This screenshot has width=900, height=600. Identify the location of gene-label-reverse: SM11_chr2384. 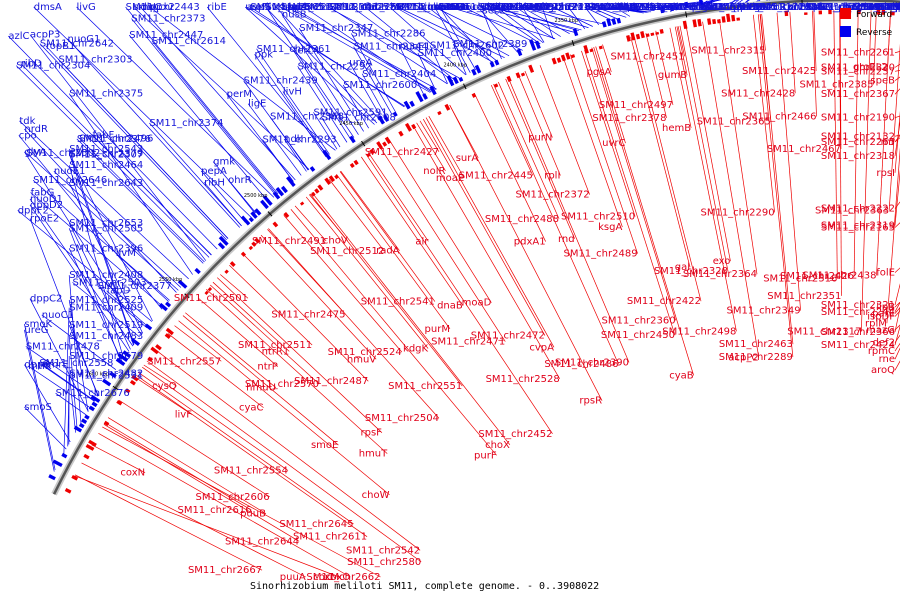
(897, 7).